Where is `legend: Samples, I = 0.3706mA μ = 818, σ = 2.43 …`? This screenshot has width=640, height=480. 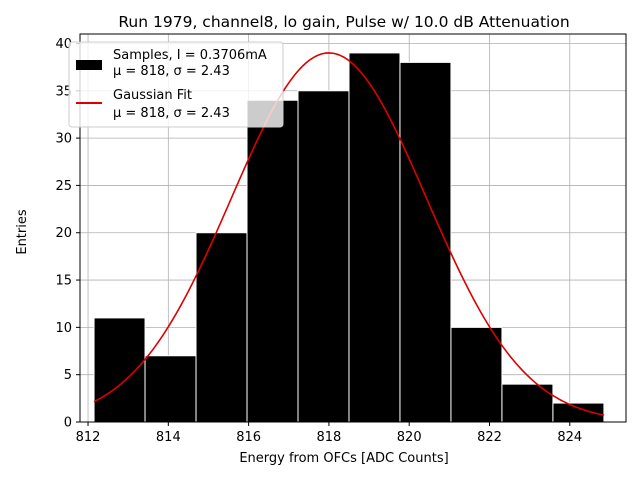 legend: Samples, I = 0.3706mA μ = 818, σ = 2.43 … is located at coordinates (176, 84).